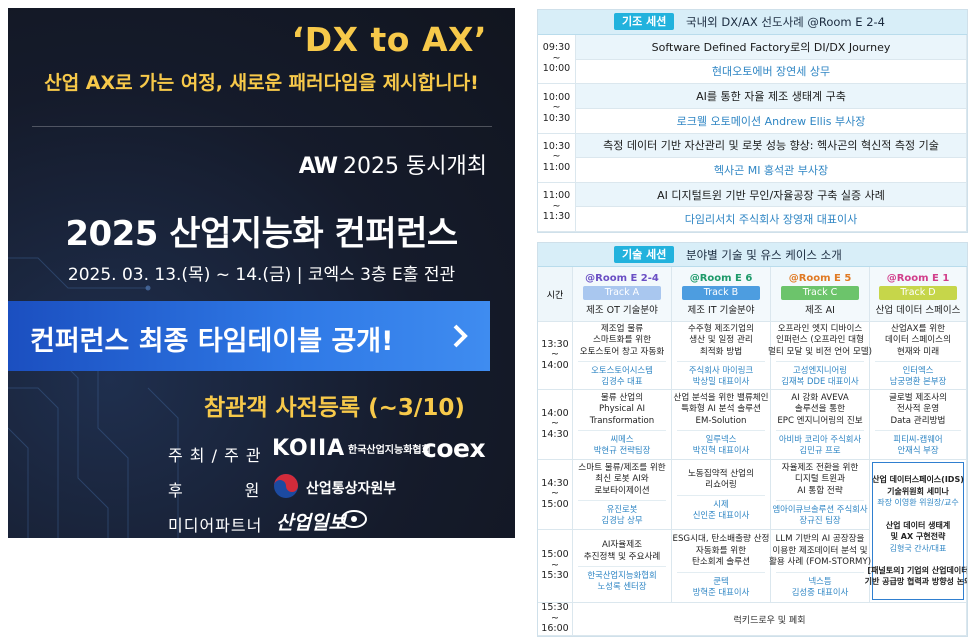 The height and width of the screenshot is (641, 979). What do you see at coordinates (721, 370) in the screenshot?
I see `speaker: 주식회사 마이링크` at bounding box center [721, 370].